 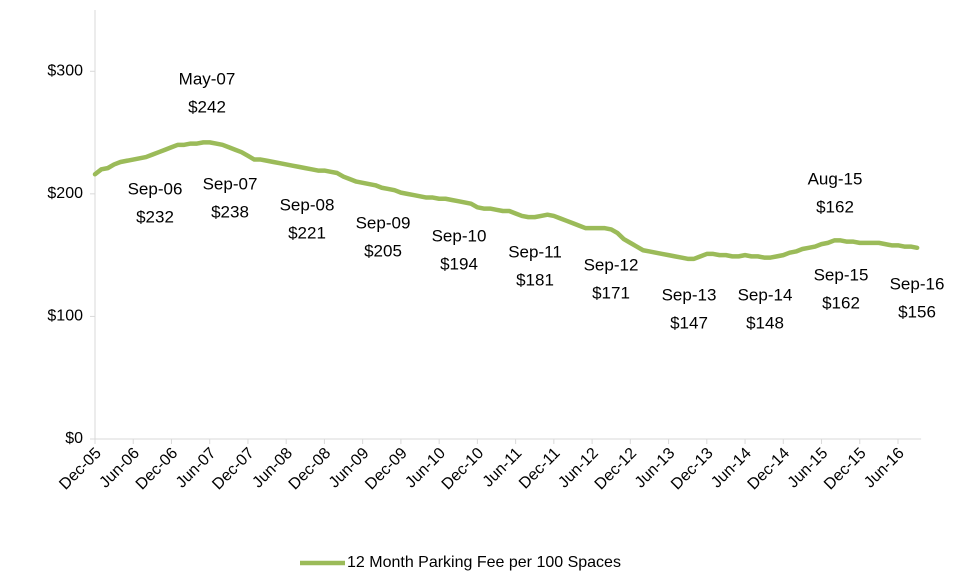 What do you see at coordinates (484, 562) in the screenshot?
I see `legend-label: 12 Month Parking Fee per 100 Spaces` at bounding box center [484, 562].